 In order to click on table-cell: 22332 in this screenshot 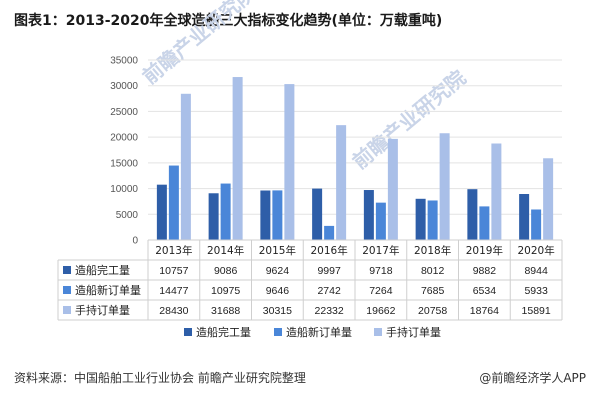, I will do `click(329, 311)`.